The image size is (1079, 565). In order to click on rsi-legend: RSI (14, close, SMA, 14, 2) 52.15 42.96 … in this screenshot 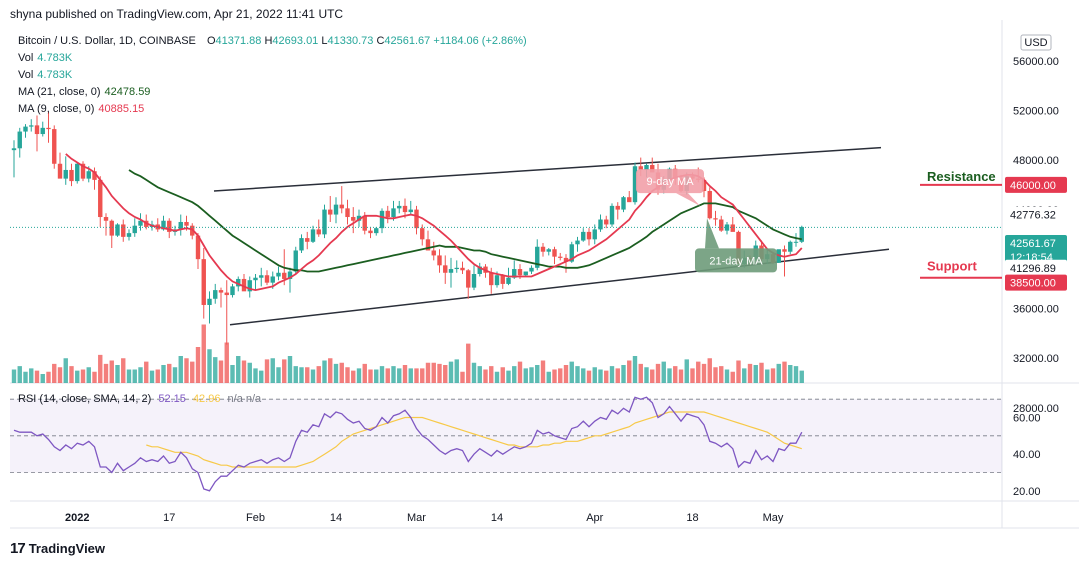, I will do `click(139, 399)`.